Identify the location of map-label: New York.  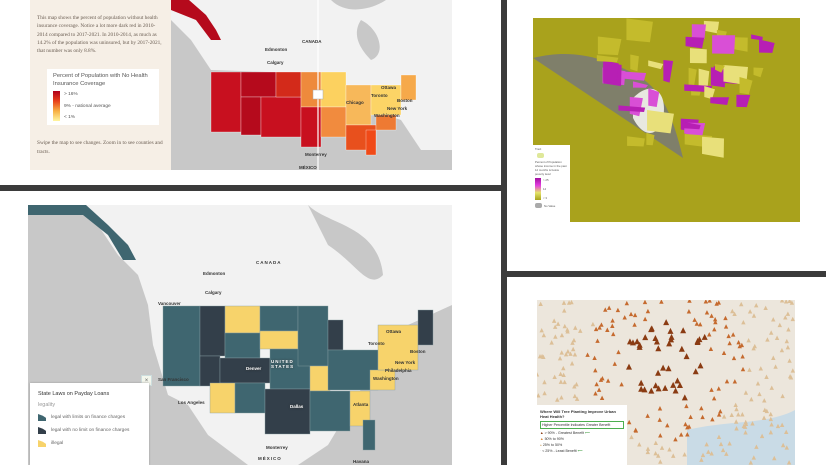
(397, 108).